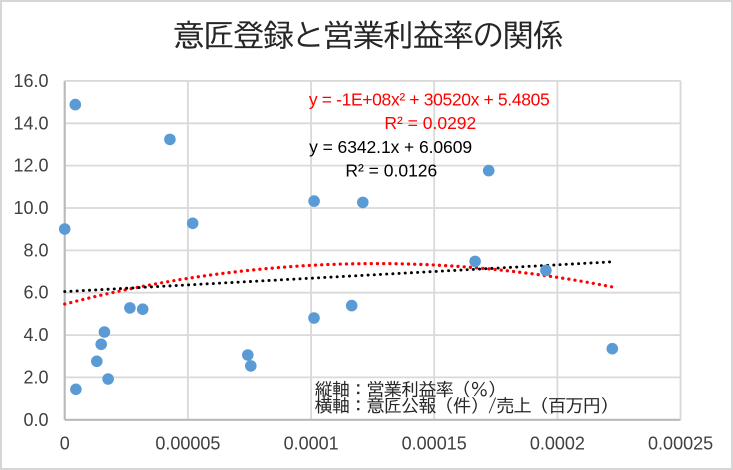 Image resolution: width=733 pixels, height=470 pixels. I want to click on svg-text: 0.0001, so click(311, 443).